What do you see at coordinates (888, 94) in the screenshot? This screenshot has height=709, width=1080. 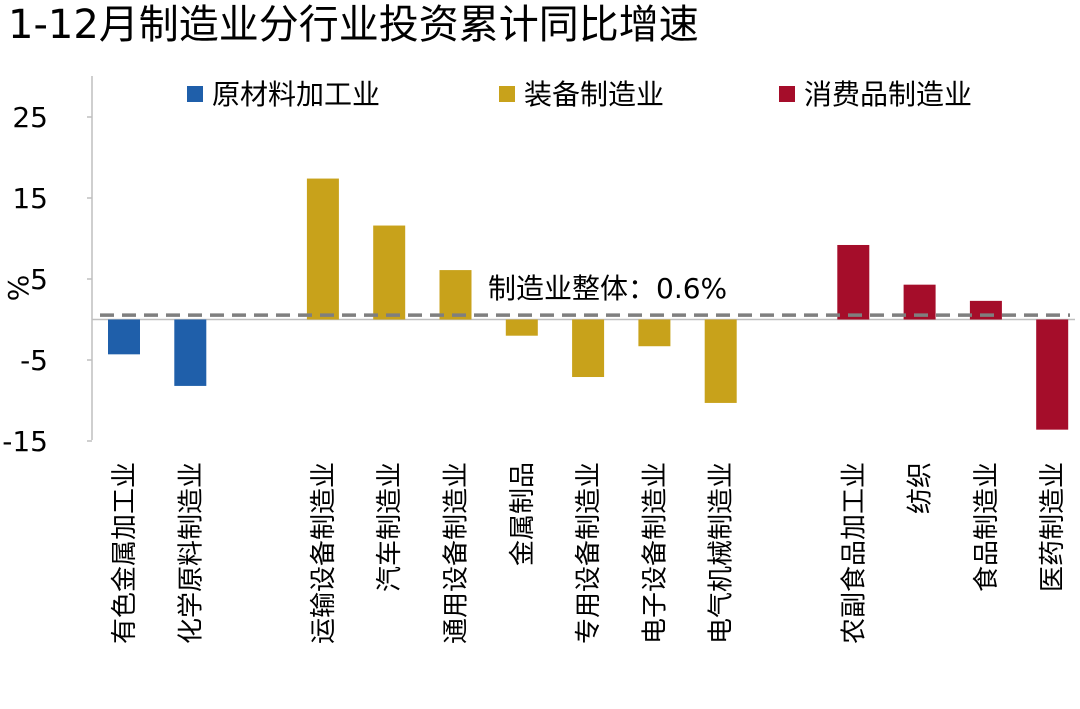 I see `legend-label: 消费品制造业` at bounding box center [888, 94].